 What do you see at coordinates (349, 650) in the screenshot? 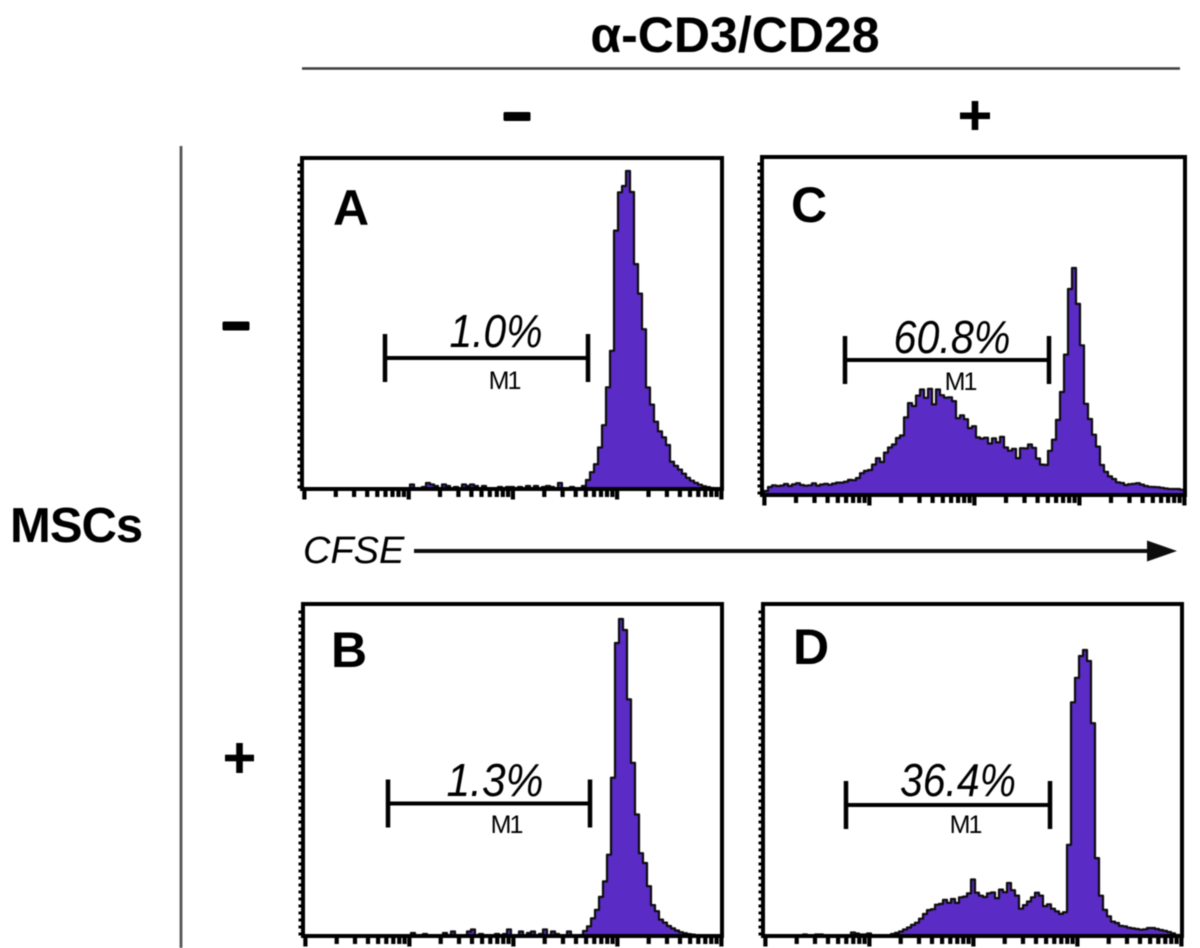
I see `svg-text: B` at bounding box center [349, 650].